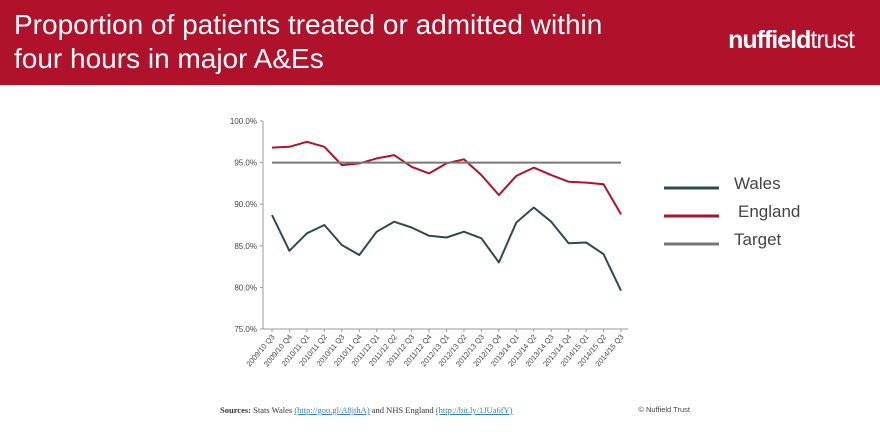 The height and width of the screenshot is (440, 880). What do you see at coordinates (474, 410) in the screenshot?
I see `sources-link-nhs-england: (http://bit.ly/1JUa6fY)` at bounding box center [474, 410].